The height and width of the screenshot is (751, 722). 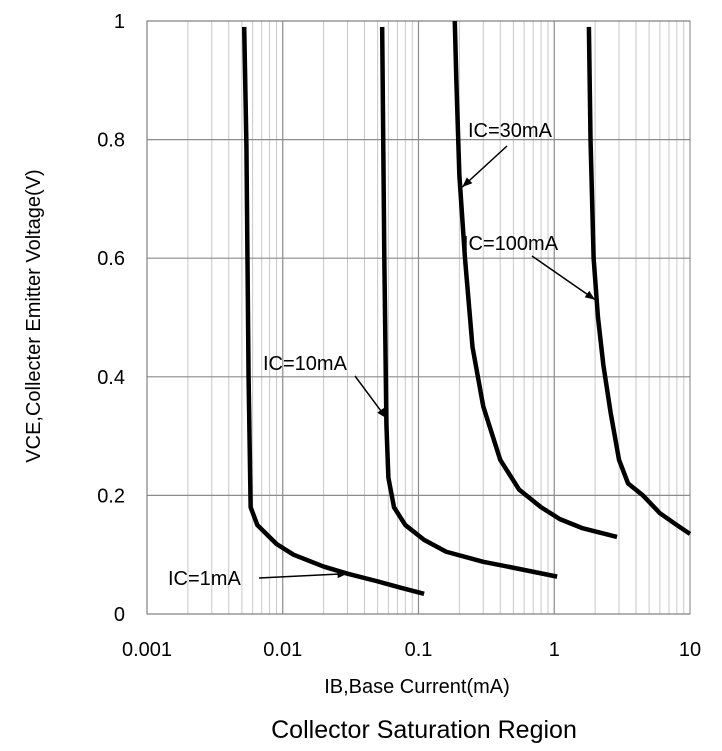 What do you see at coordinates (111, 318) in the screenshot?
I see `y-tick-labels: 0 0.2 0.4 0.6 0.8 1` at bounding box center [111, 318].